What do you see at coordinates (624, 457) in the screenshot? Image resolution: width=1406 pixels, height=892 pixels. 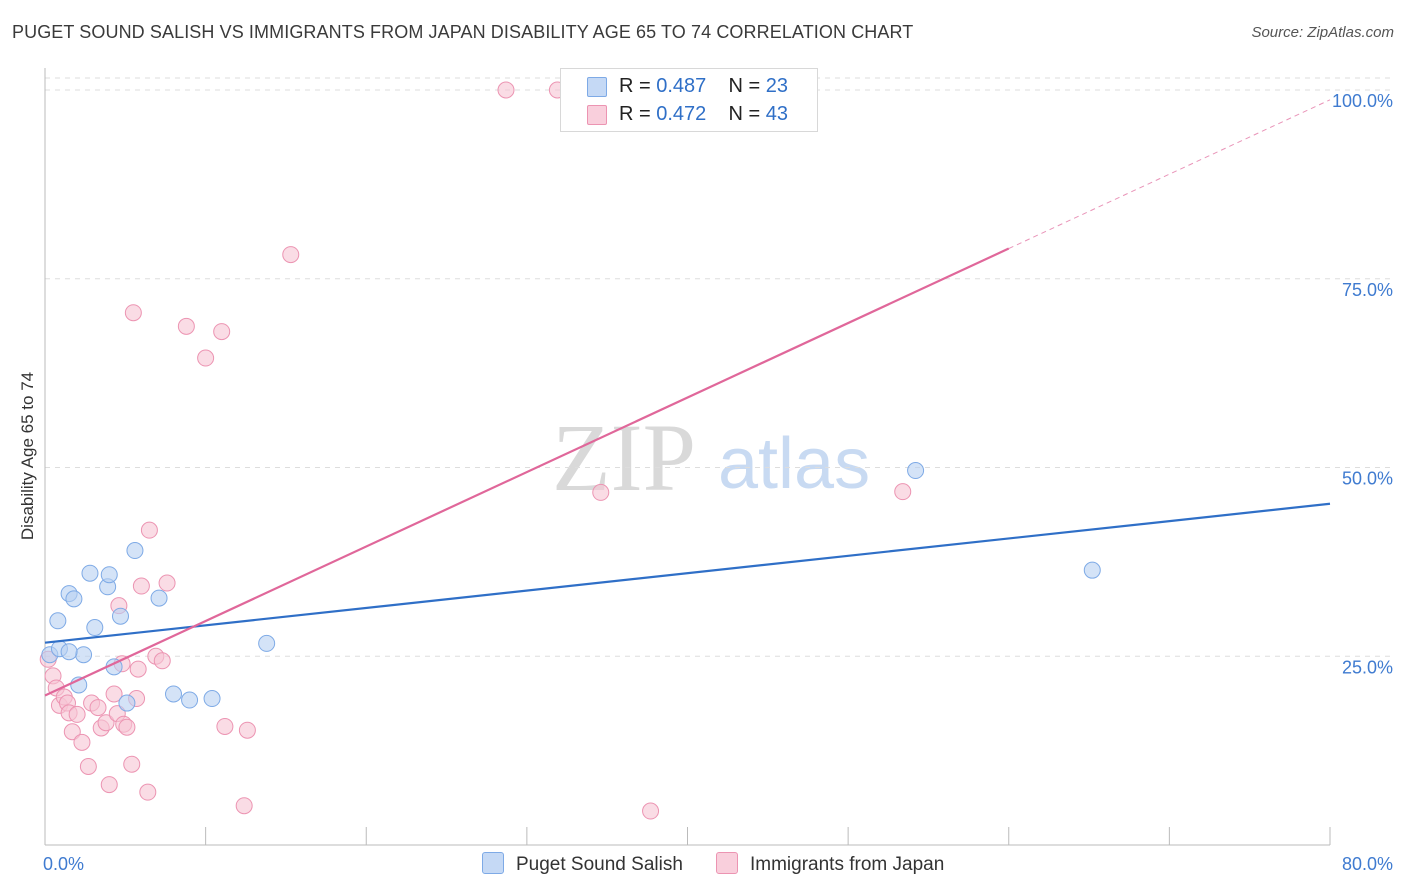 I see `watermark-zip: ZIP` at bounding box center [624, 457].